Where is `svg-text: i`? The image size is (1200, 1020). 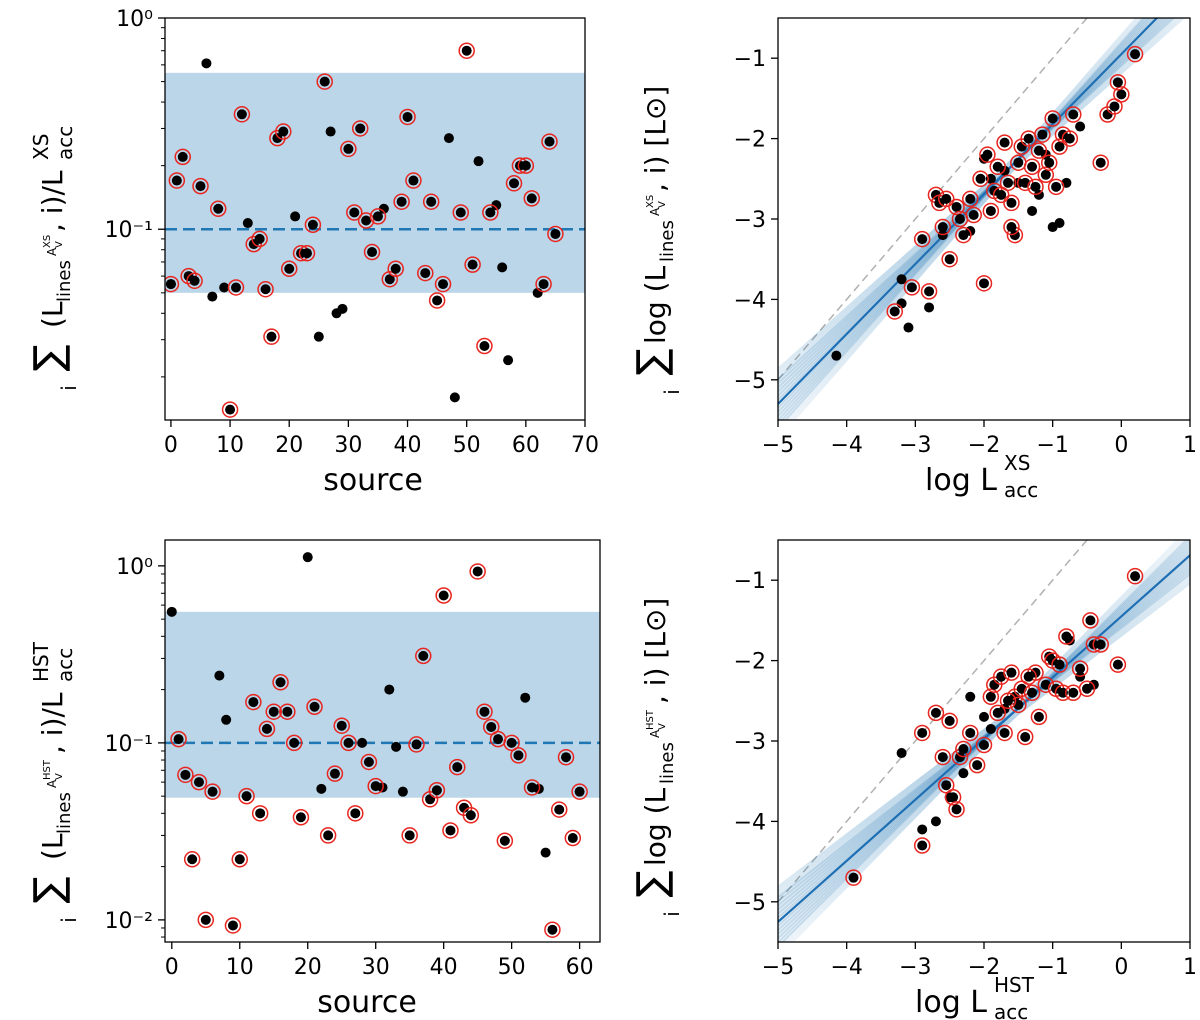 svg-text: i is located at coordinates (69, 920).